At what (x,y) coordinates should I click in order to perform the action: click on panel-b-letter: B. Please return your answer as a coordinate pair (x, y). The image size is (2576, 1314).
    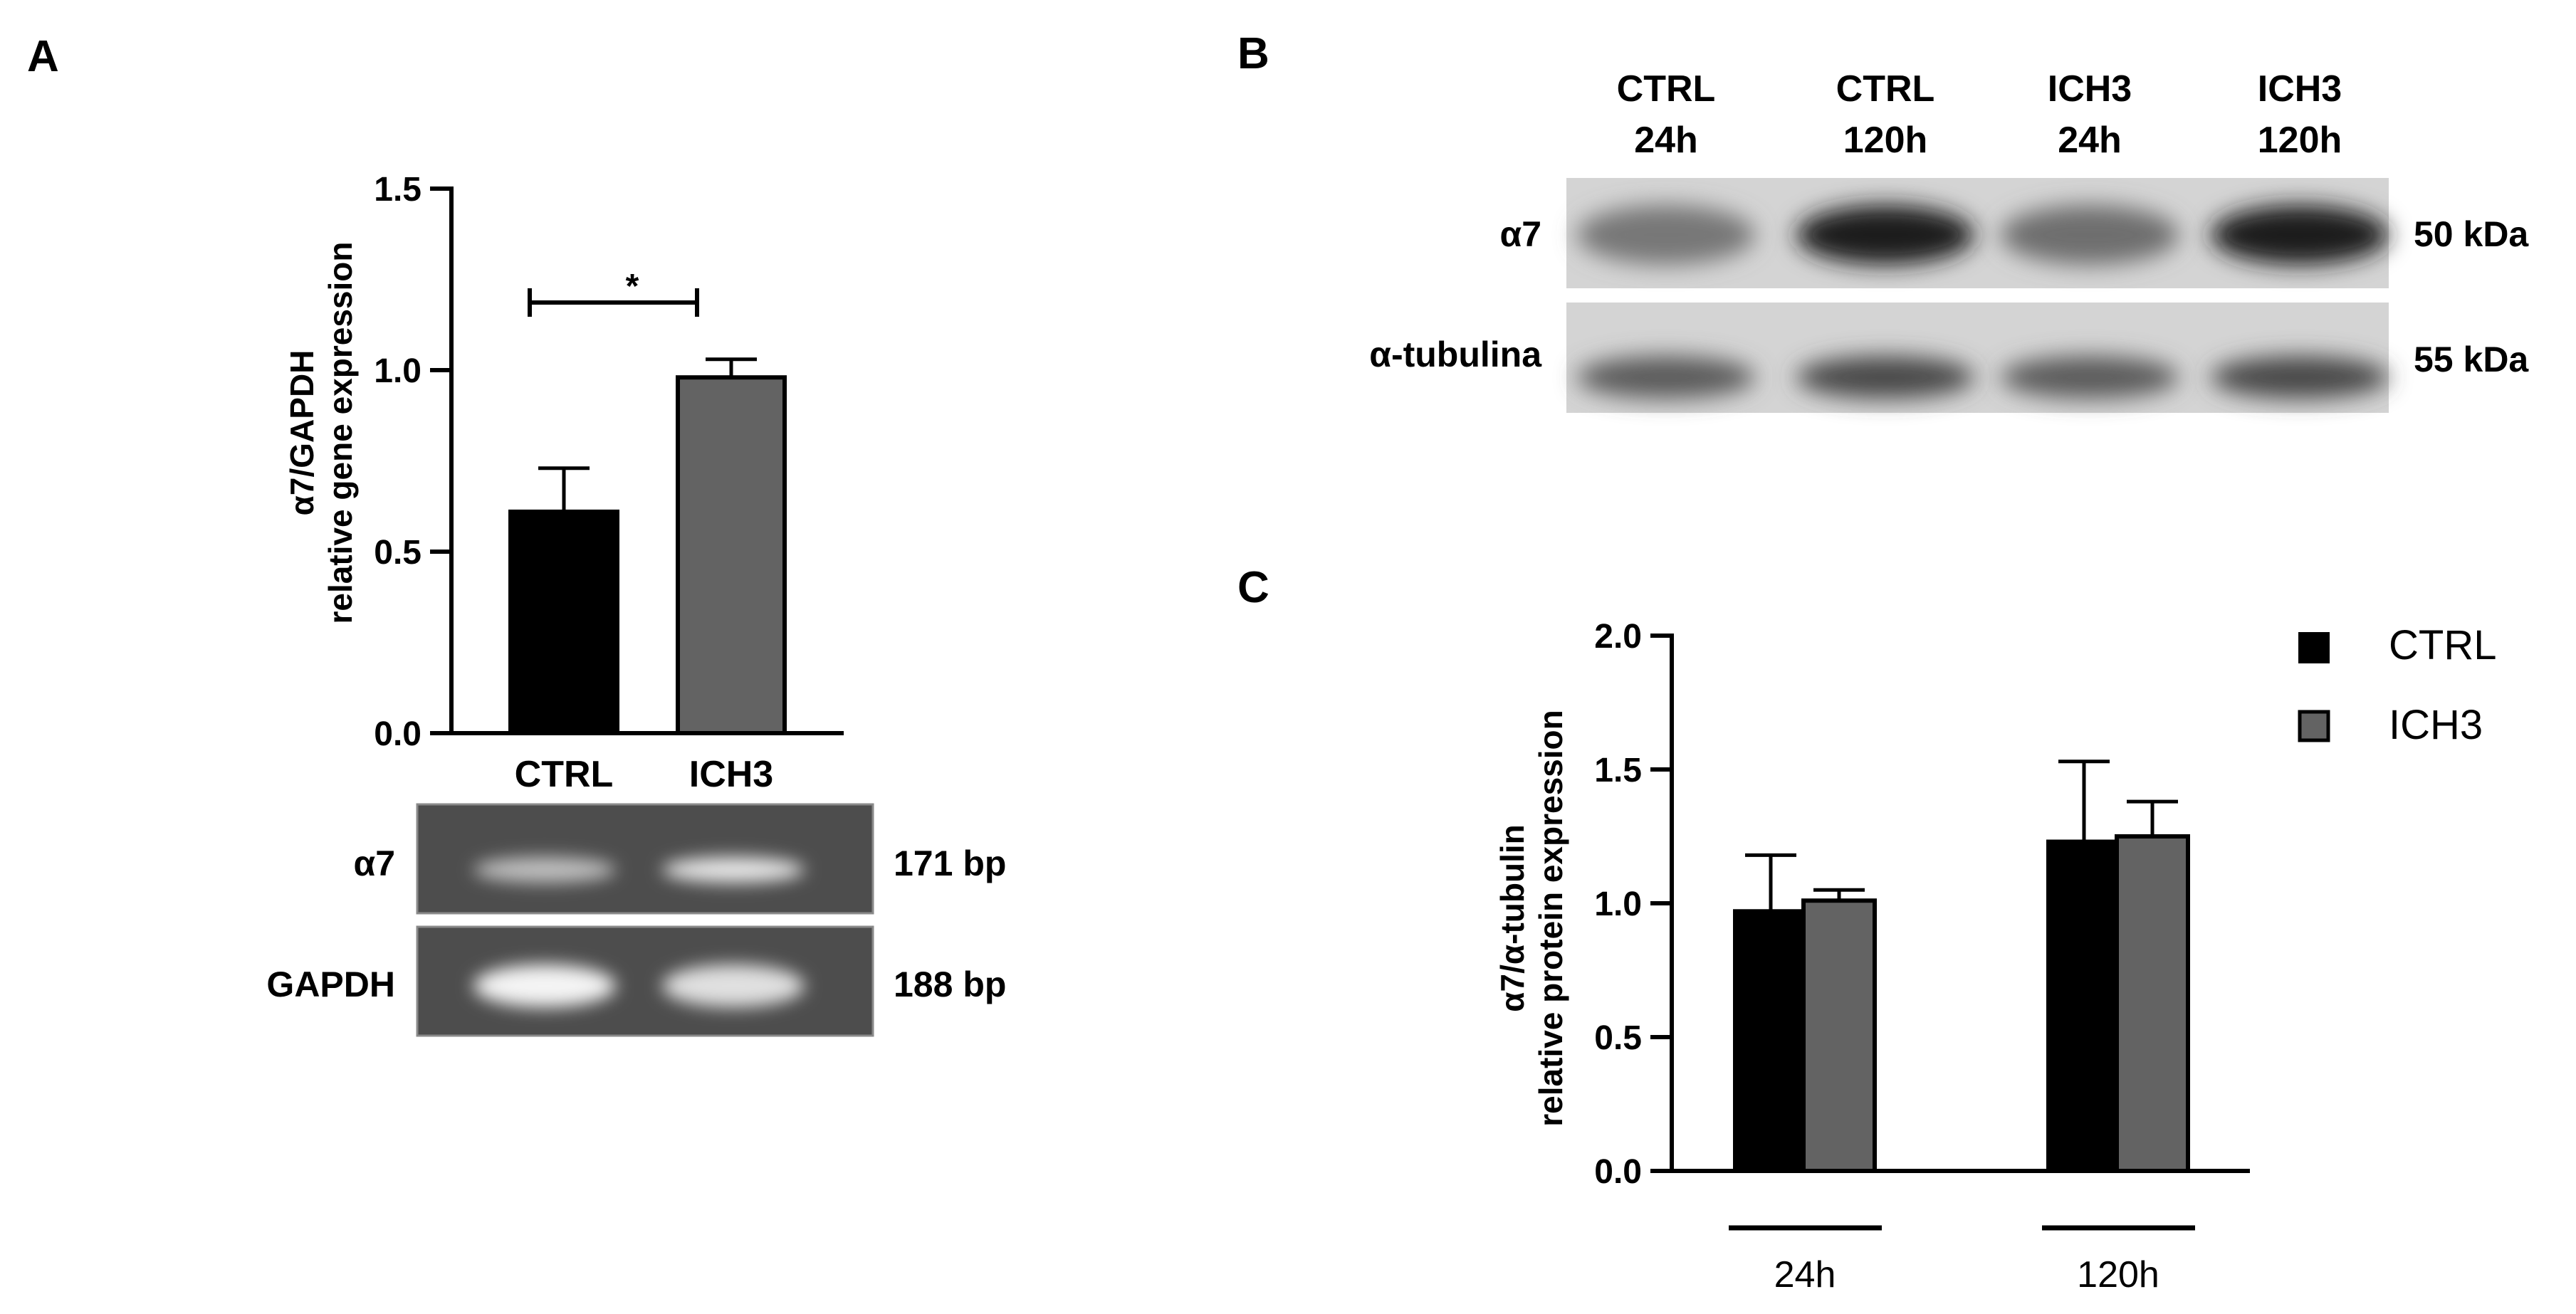
    Looking at the image, I should click on (1253, 54).